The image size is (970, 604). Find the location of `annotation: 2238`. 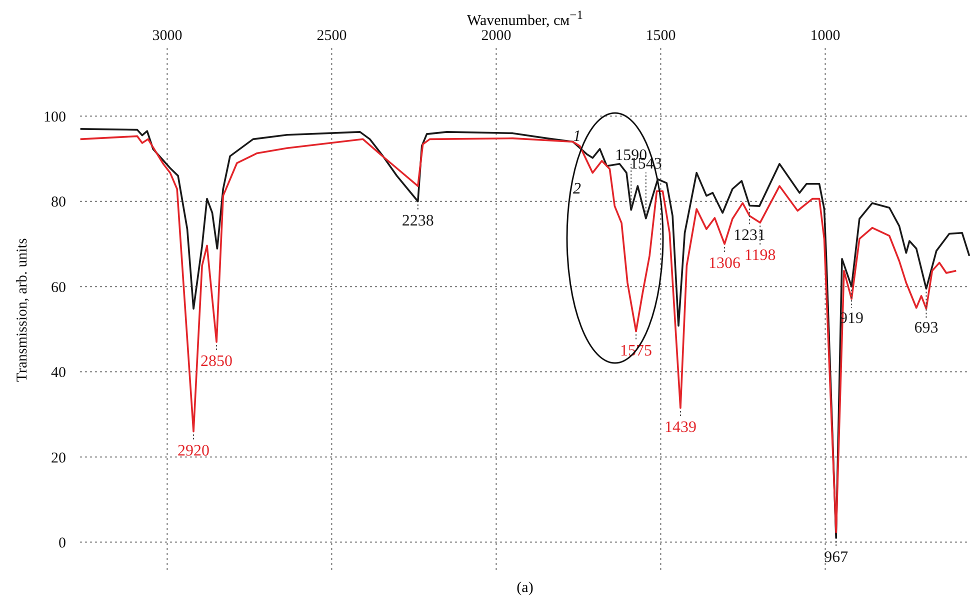

annotation: 2238 is located at coordinates (418, 221).